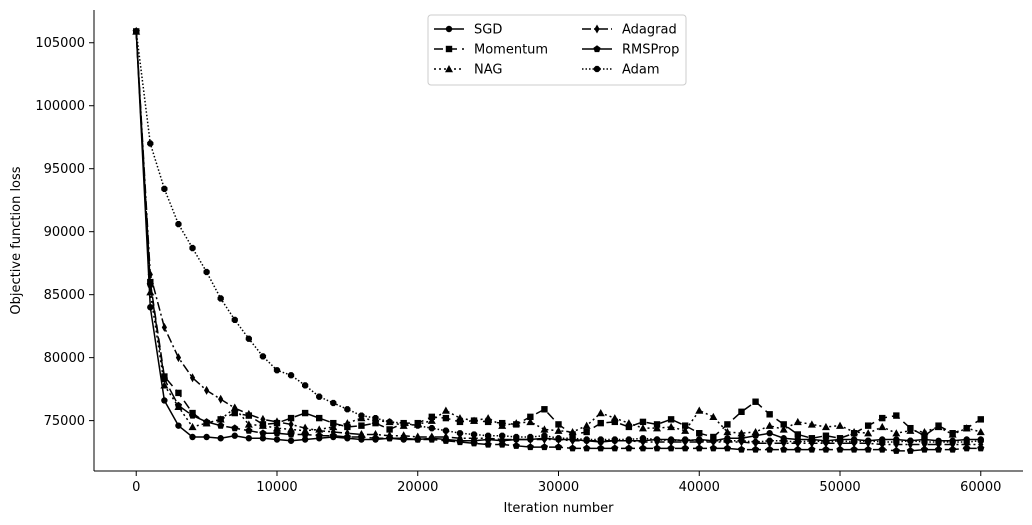  Describe the element at coordinates (16, 240) in the screenshot. I see `y-axis-title: Objective function loss` at that location.